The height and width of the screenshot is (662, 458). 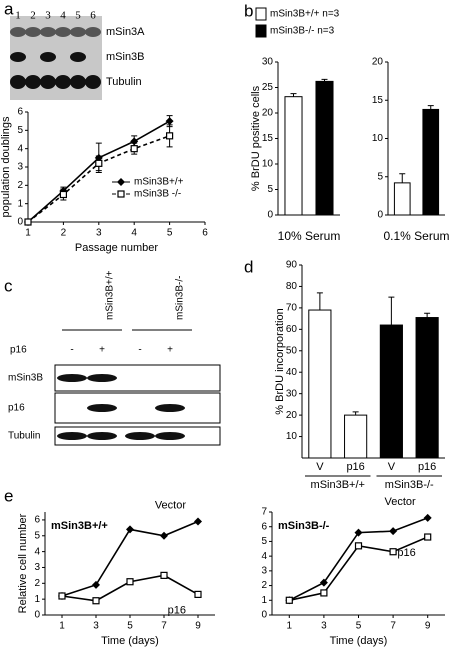 I want to click on lane-label: 5, so click(x=78, y=16).